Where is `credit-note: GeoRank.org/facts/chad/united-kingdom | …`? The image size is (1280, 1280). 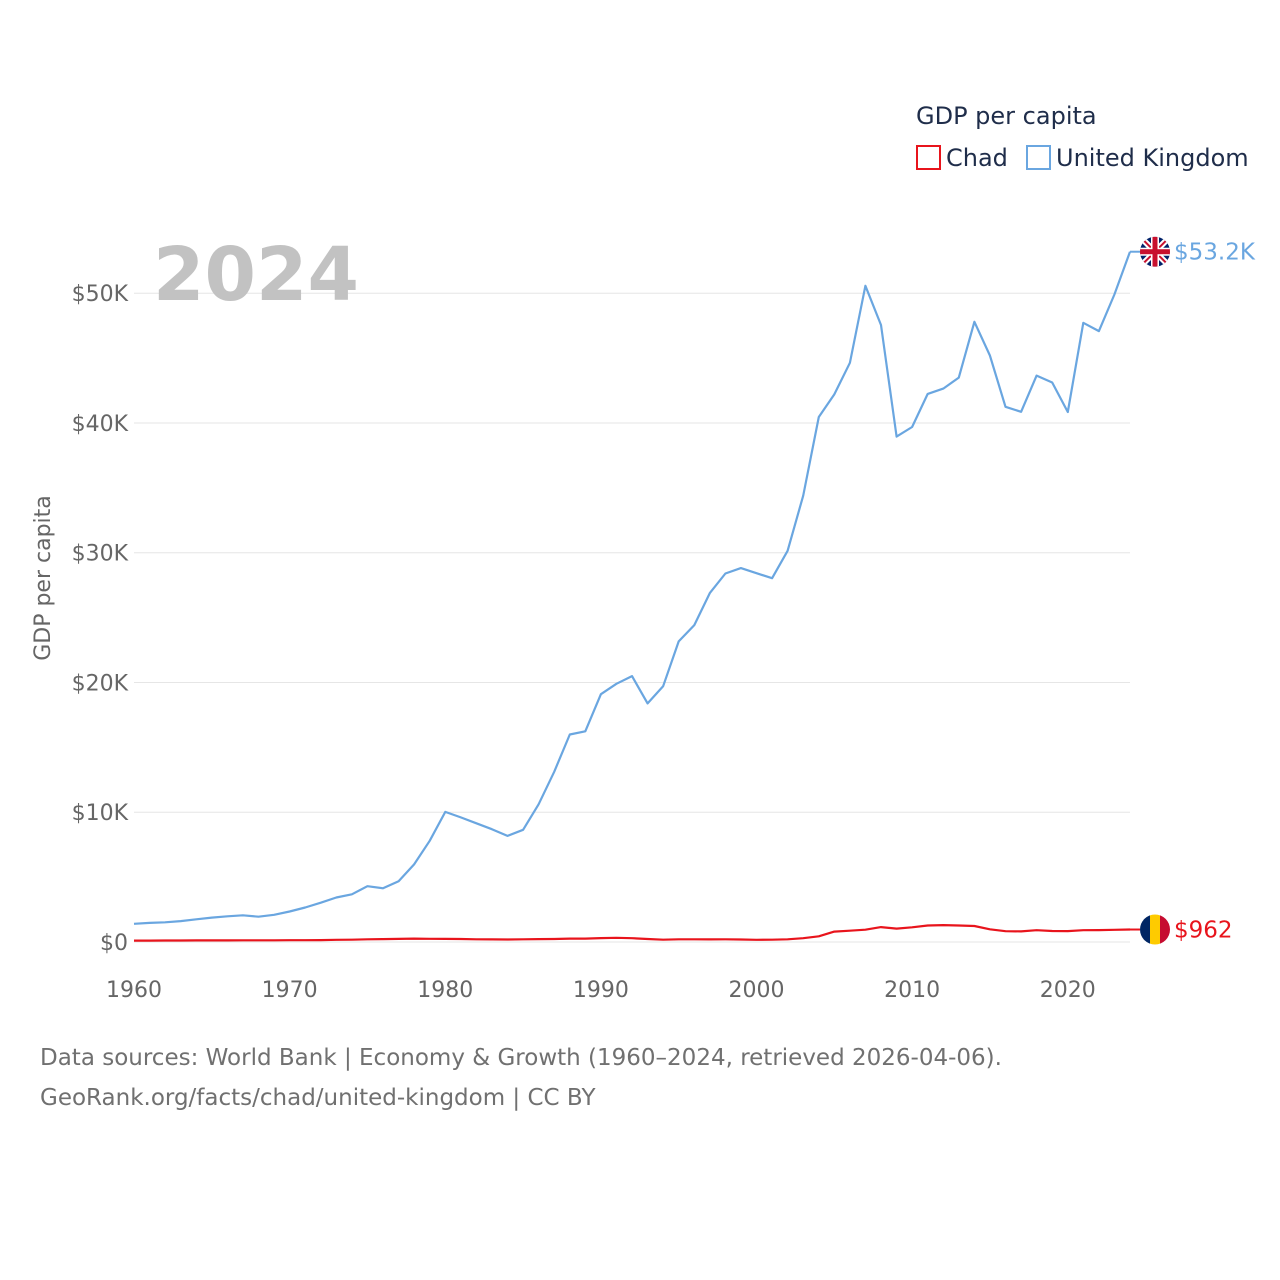 credit-note: GeoRank.org/facts/chad/united-kingdom | … is located at coordinates (318, 1098).